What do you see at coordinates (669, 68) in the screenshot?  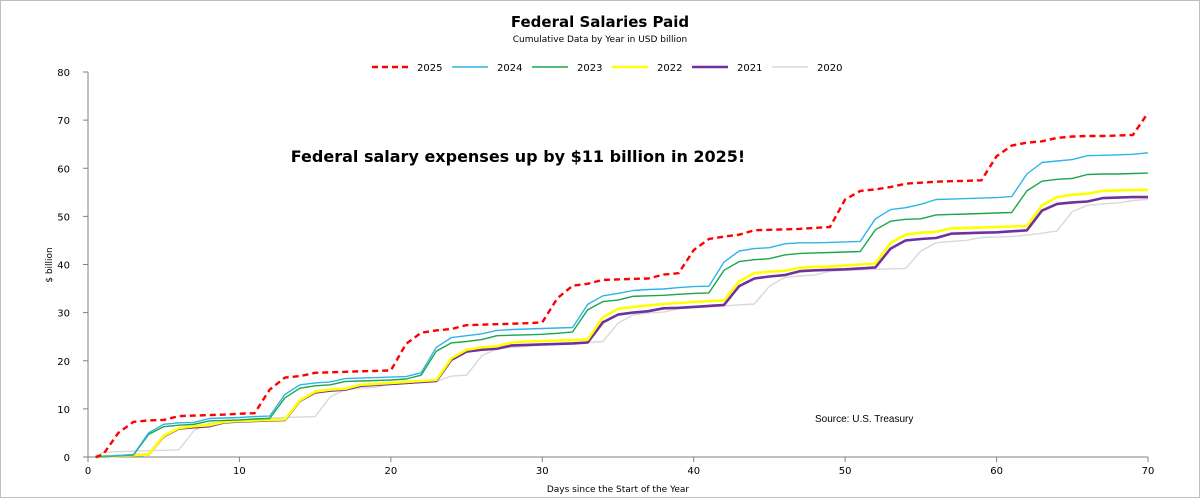 I see `legend-label-2022: 2022` at bounding box center [669, 68].